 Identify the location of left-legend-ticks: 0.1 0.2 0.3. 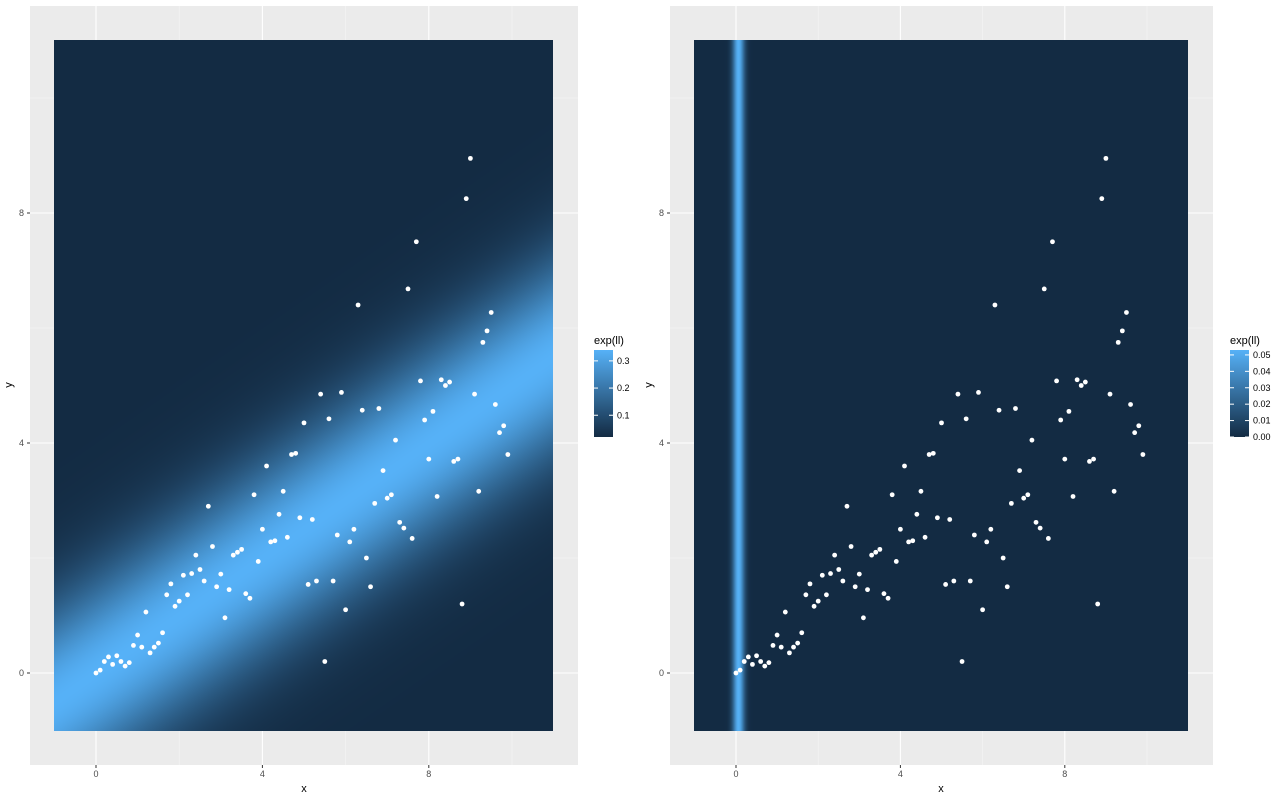
(612, 388).